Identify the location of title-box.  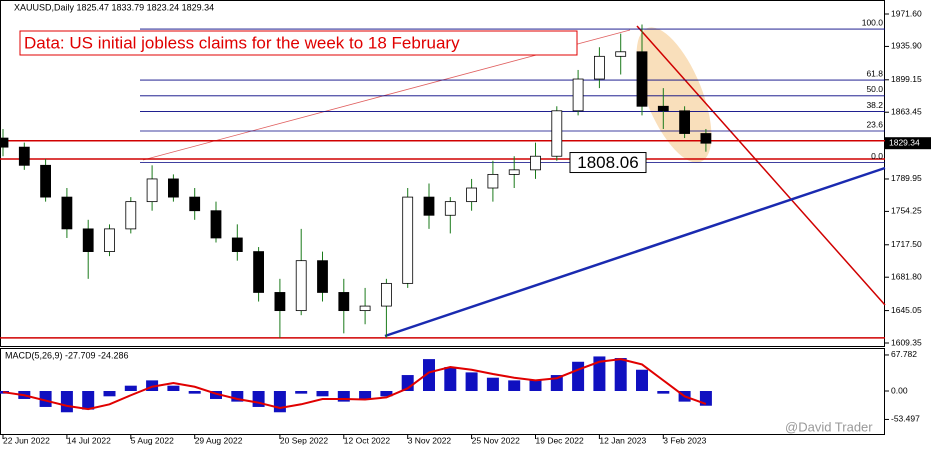
(298, 43).